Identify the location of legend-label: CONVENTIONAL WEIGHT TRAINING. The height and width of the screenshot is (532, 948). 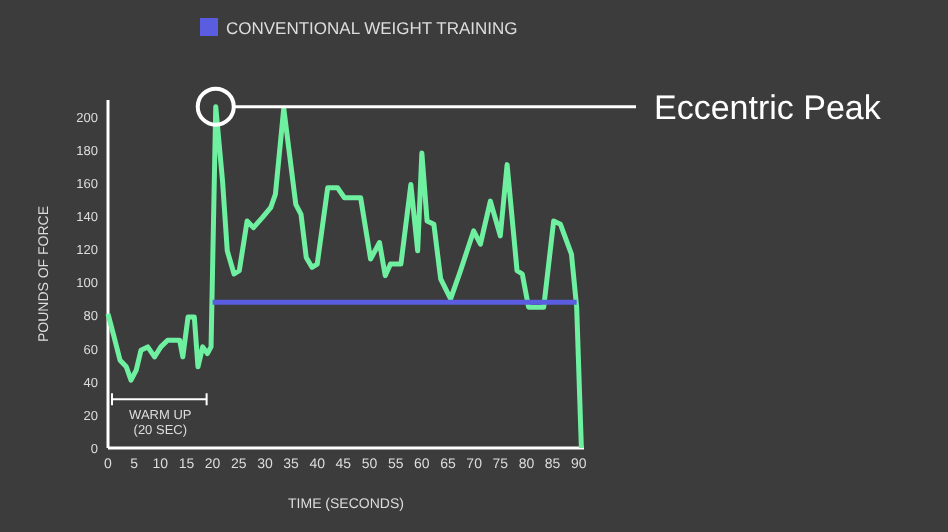
(372, 28).